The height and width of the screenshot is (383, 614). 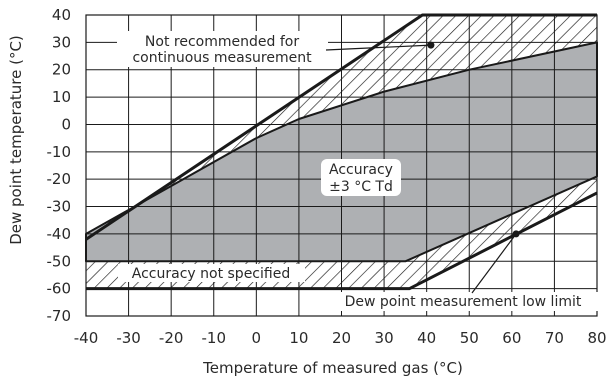 What do you see at coordinates (257, 338) in the screenshot?
I see `x-tick-label: 0` at bounding box center [257, 338].